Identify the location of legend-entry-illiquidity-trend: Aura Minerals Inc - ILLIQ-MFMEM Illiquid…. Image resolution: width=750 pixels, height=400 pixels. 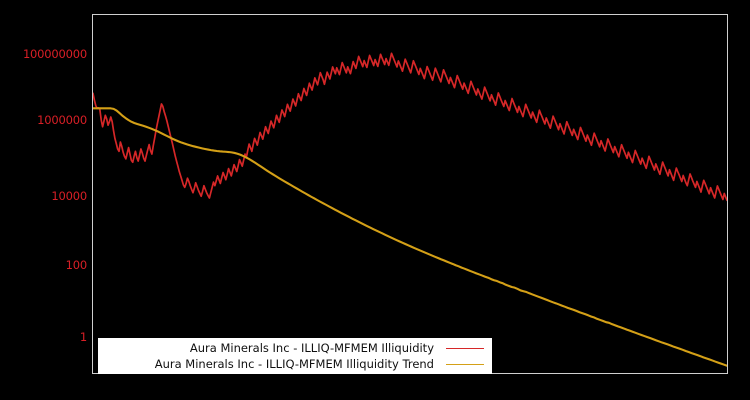
(295, 364).